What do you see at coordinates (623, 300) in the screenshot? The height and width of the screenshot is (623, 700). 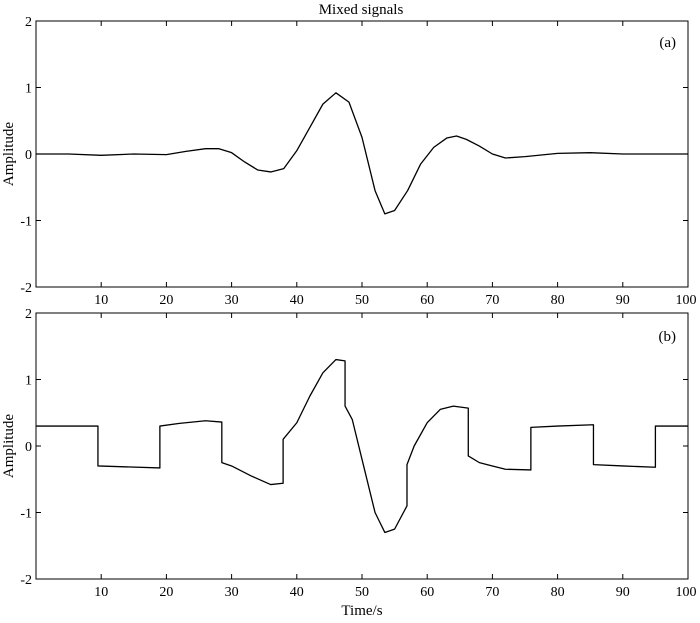 I see `panel-a-x-tick-label: 90` at bounding box center [623, 300].